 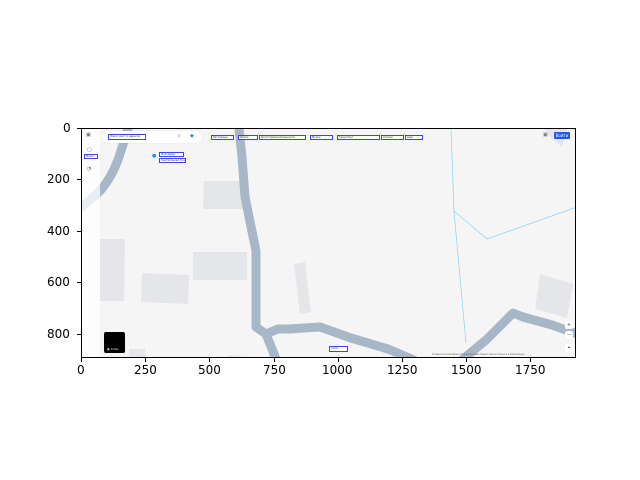 I want to click on category-chip-label: Музеи, so click(x=316, y=137).